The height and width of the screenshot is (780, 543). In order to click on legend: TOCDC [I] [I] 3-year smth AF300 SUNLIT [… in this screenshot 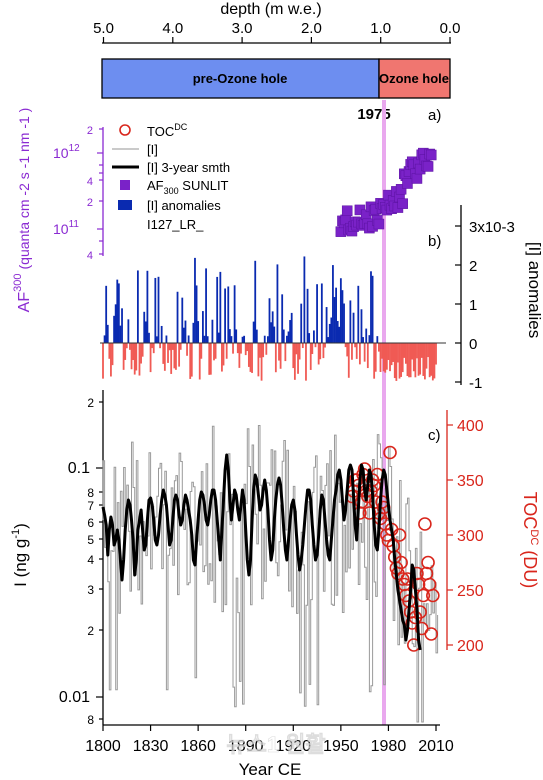, I will do `click(171, 177)`.